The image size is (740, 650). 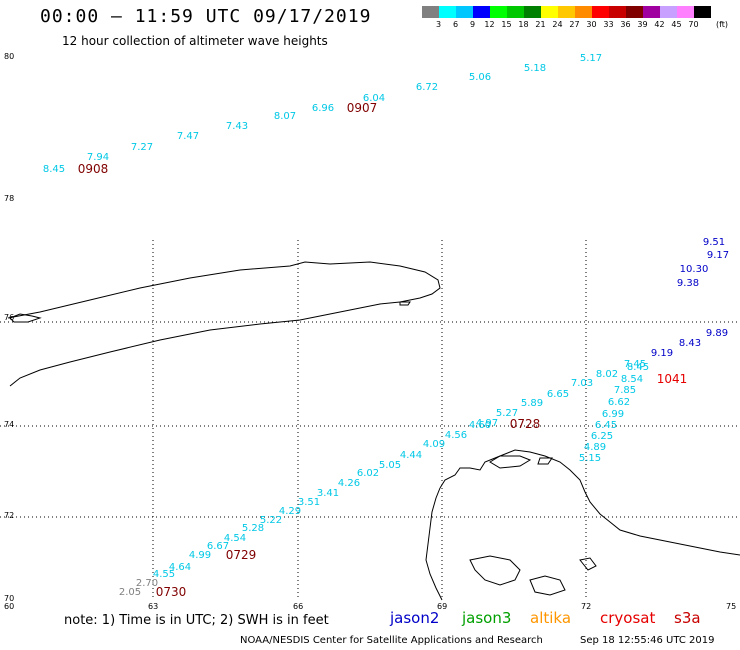 I want to click on coastline-mainland, so click(x=589, y=502).